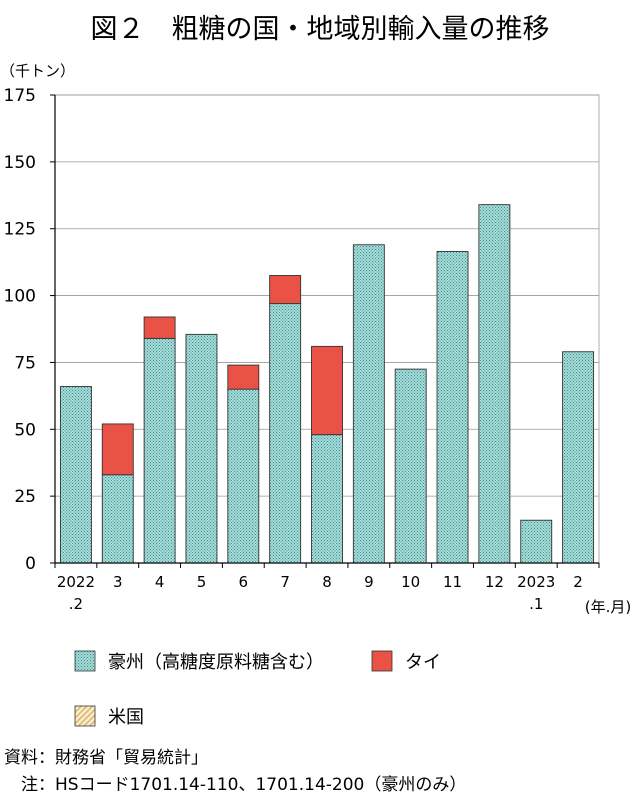  What do you see at coordinates (85, 716) in the screenshot?
I see `legend-swatch-usa` at bounding box center [85, 716].